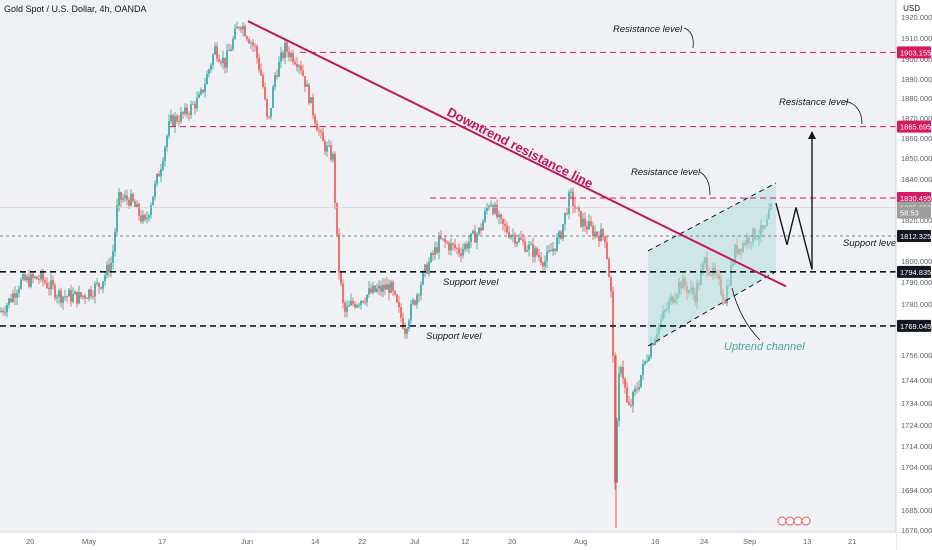 The width and height of the screenshot is (932, 550). Describe the element at coordinates (916, 355) in the screenshot. I see `y-tick-label: 1756.000` at that location.